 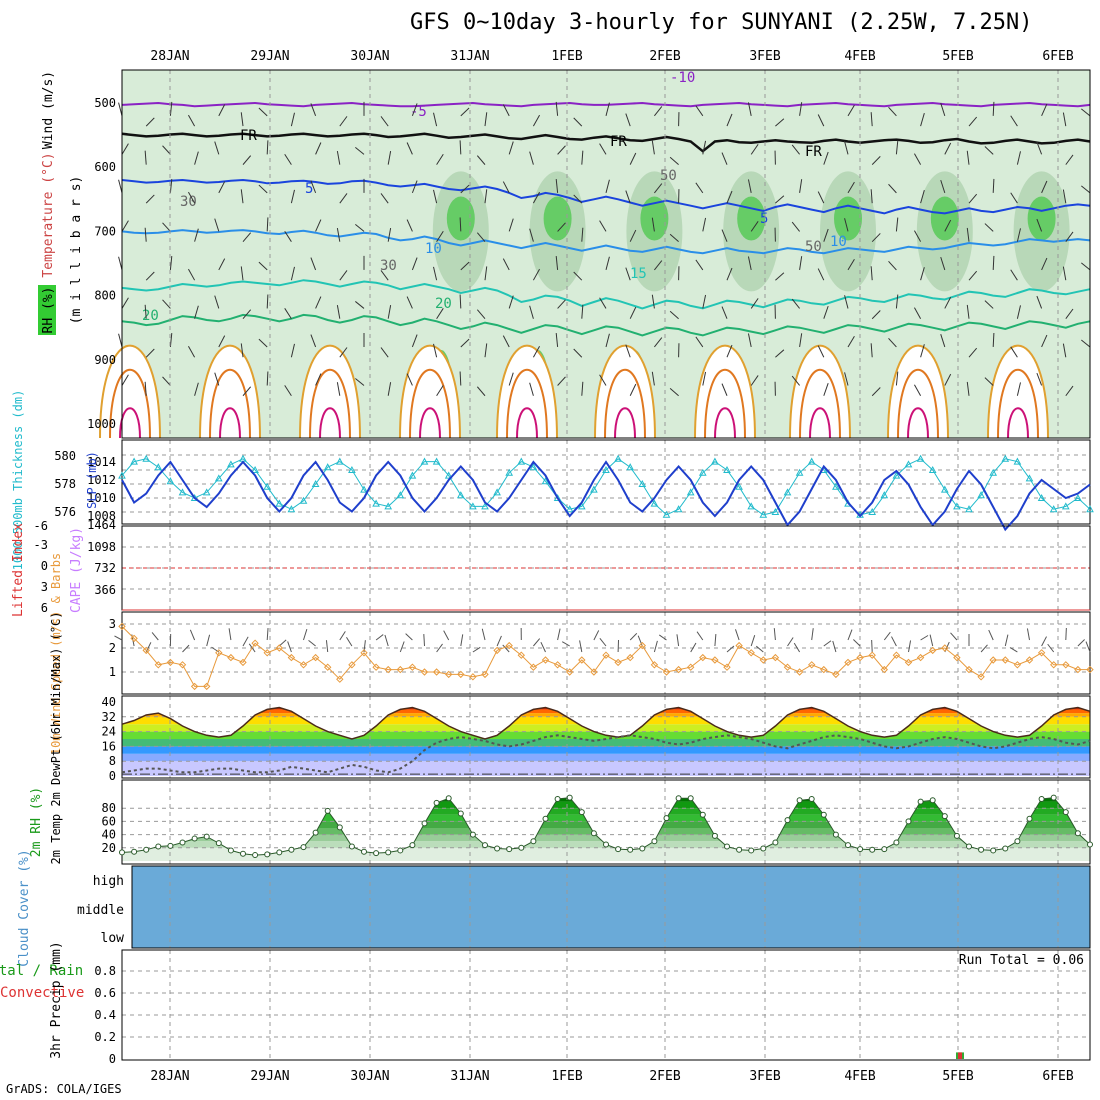 I want to click on bottom-date-label-2: 30JAN, so click(x=369, y=1076).